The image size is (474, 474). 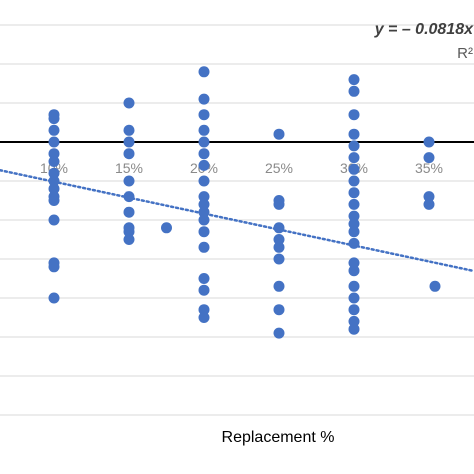 What do you see at coordinates (278, 437) in the screenshot?
I see `x-axis-title: Replacement %` at bounding box center [278, 437].